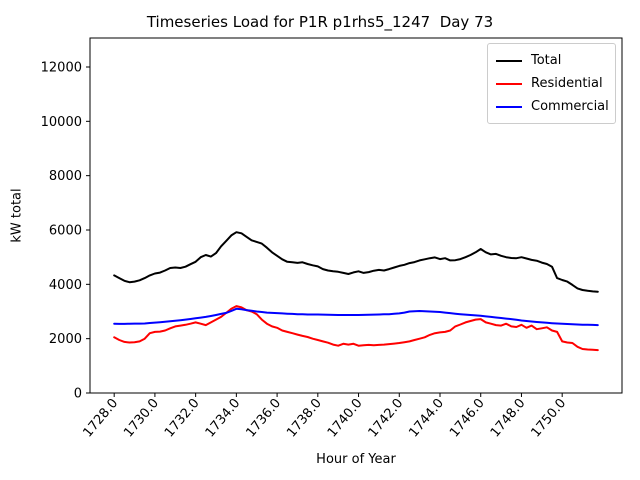  Describe the element at coordinates (356, 328) in the screenshot. I see `series-line-residential` at that location.